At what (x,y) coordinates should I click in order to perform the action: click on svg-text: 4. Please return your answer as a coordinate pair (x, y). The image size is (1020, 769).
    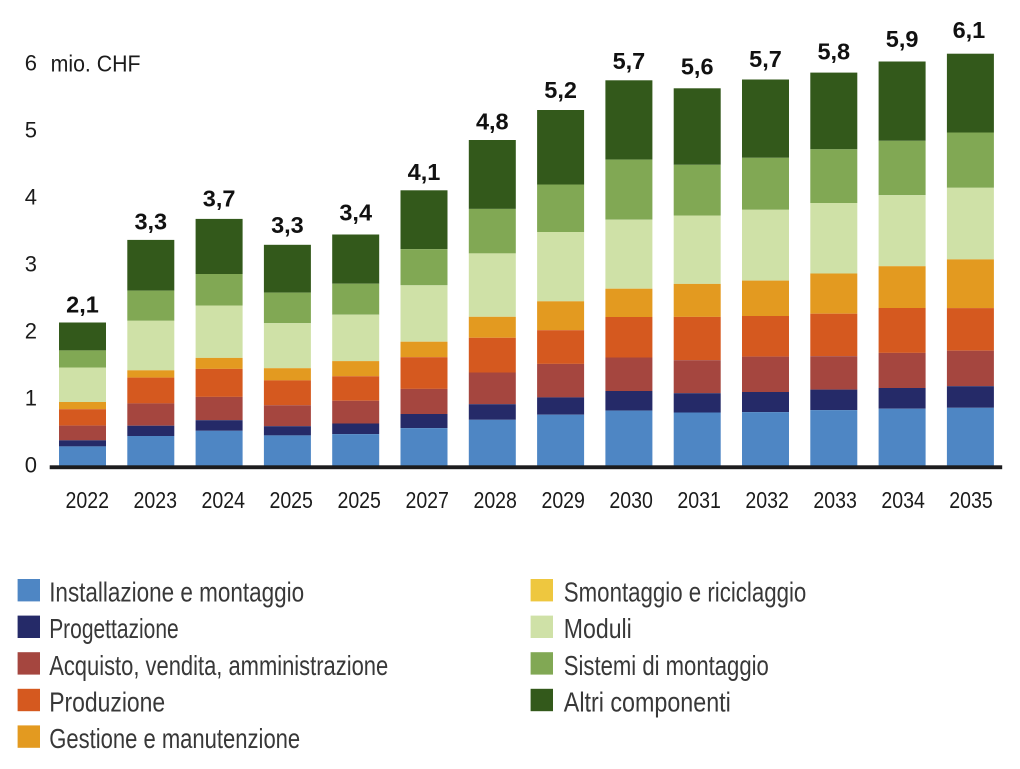
    Looking at the image, I should click on (31, 197).